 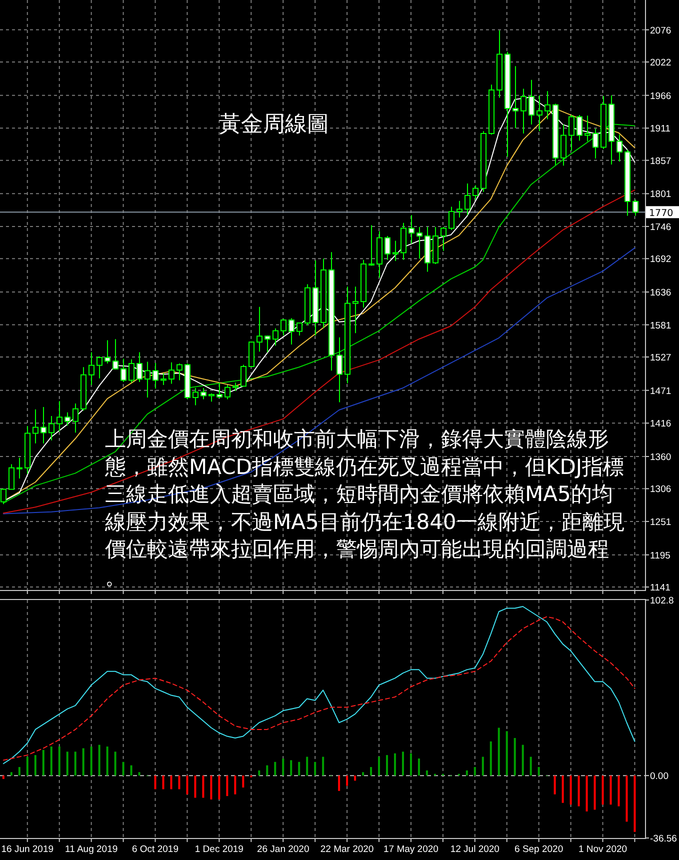 I want to click on y-tick-label: 1306, so click(x=661, y=490).